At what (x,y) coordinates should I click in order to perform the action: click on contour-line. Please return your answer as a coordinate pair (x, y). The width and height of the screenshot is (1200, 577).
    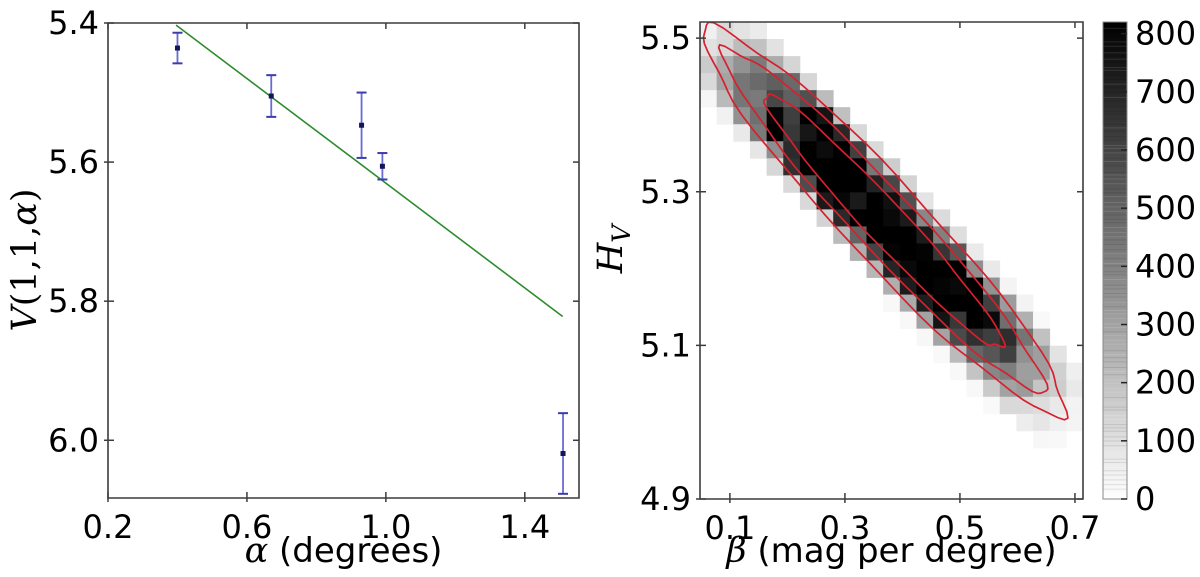
    Looking at the image, I should click on (884, 221).